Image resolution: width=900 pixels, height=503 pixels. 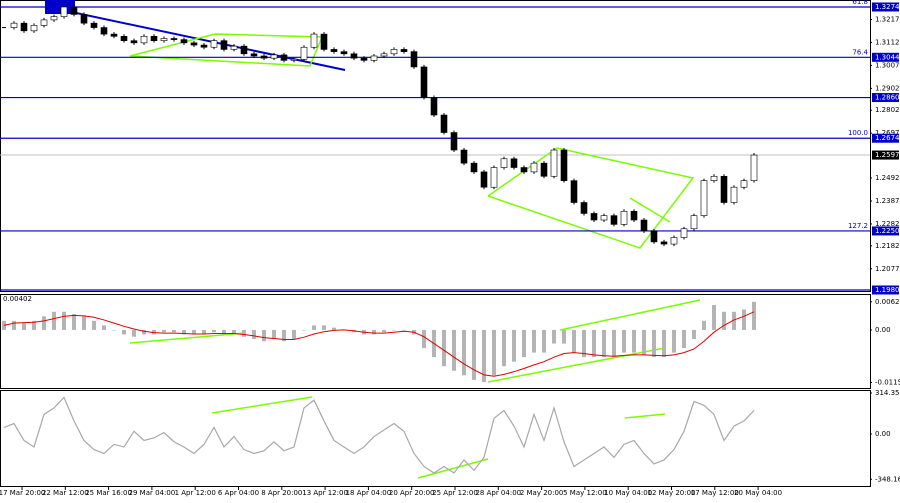 I want to click on x-tick-label: 22 Mar 12:00, so click(x=65, y=493).